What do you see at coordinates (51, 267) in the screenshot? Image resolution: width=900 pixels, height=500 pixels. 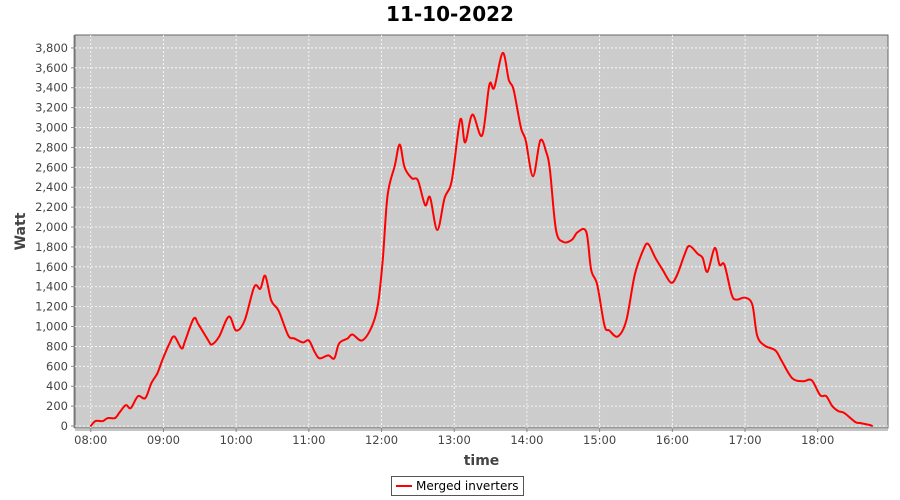 I see `y-tick-label: 1,600` at bounding box center [51, 267].